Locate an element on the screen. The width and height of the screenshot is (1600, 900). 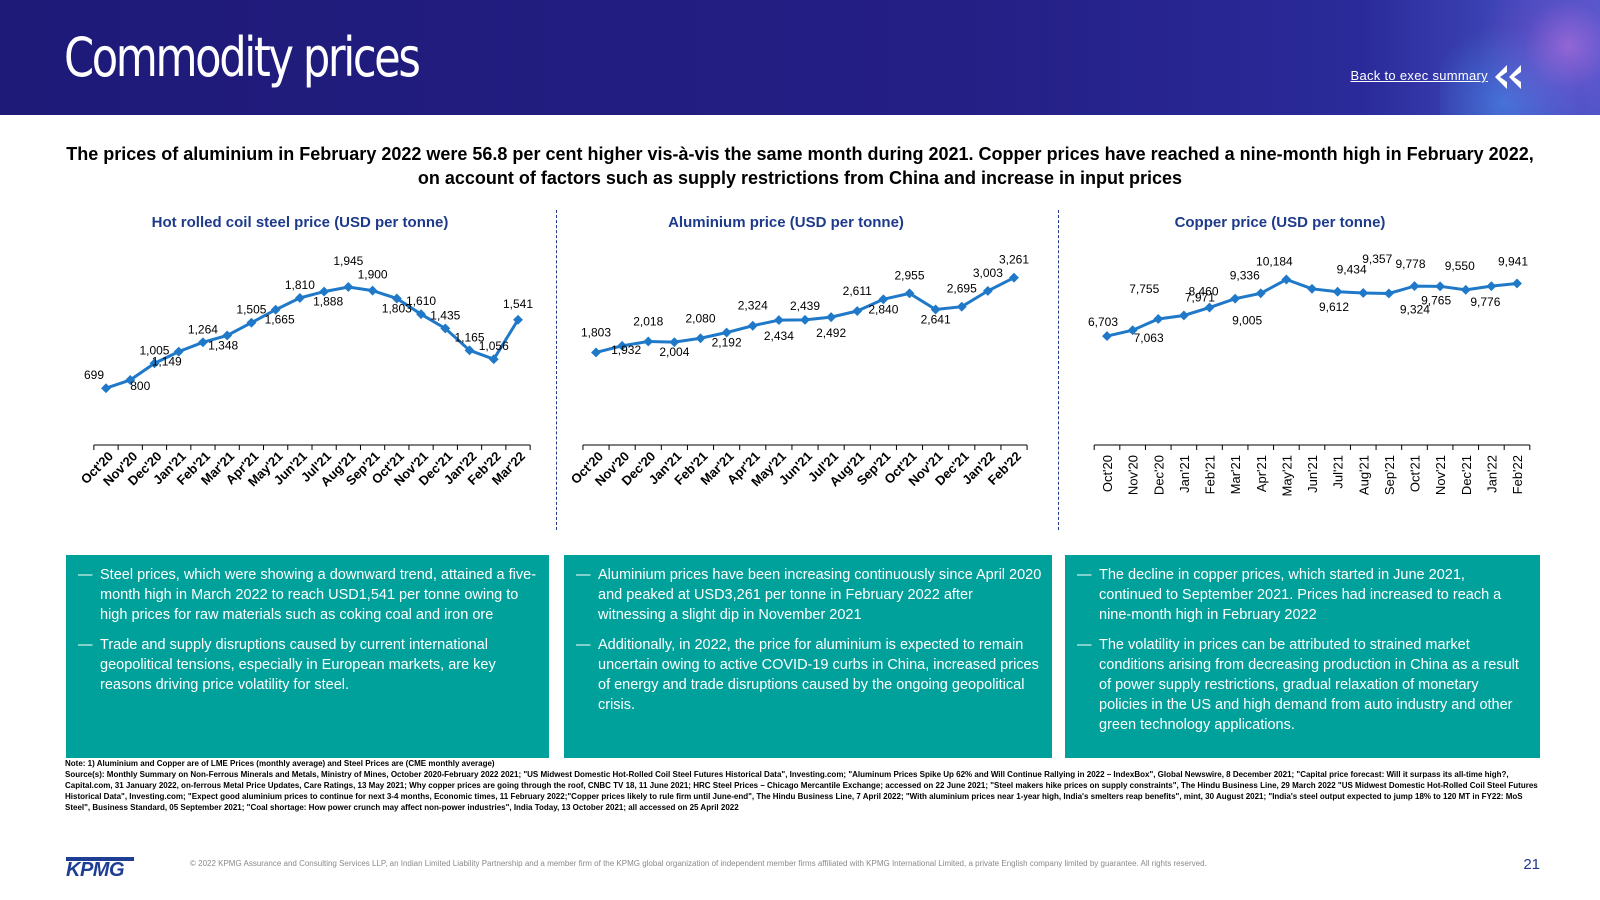
copper-tick-label: May'21 is located at coordinates (1286, 476).